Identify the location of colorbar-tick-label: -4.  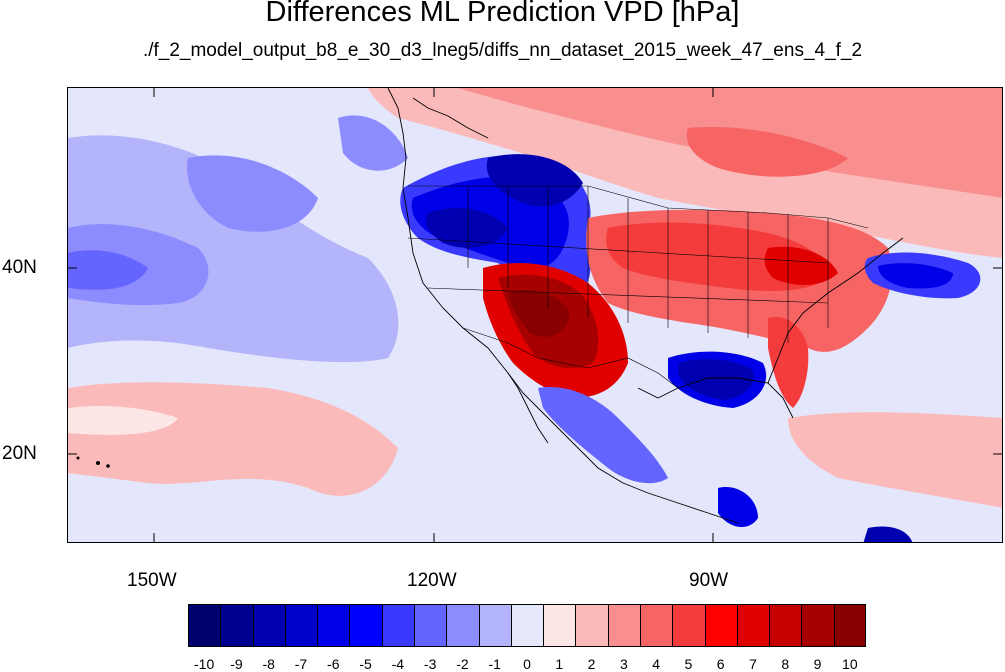
(398, 664).